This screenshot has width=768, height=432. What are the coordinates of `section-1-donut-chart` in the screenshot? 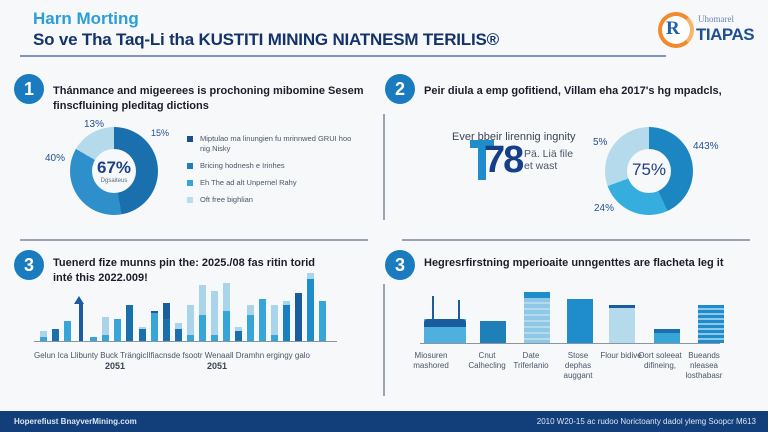 It's located at (114, 171).